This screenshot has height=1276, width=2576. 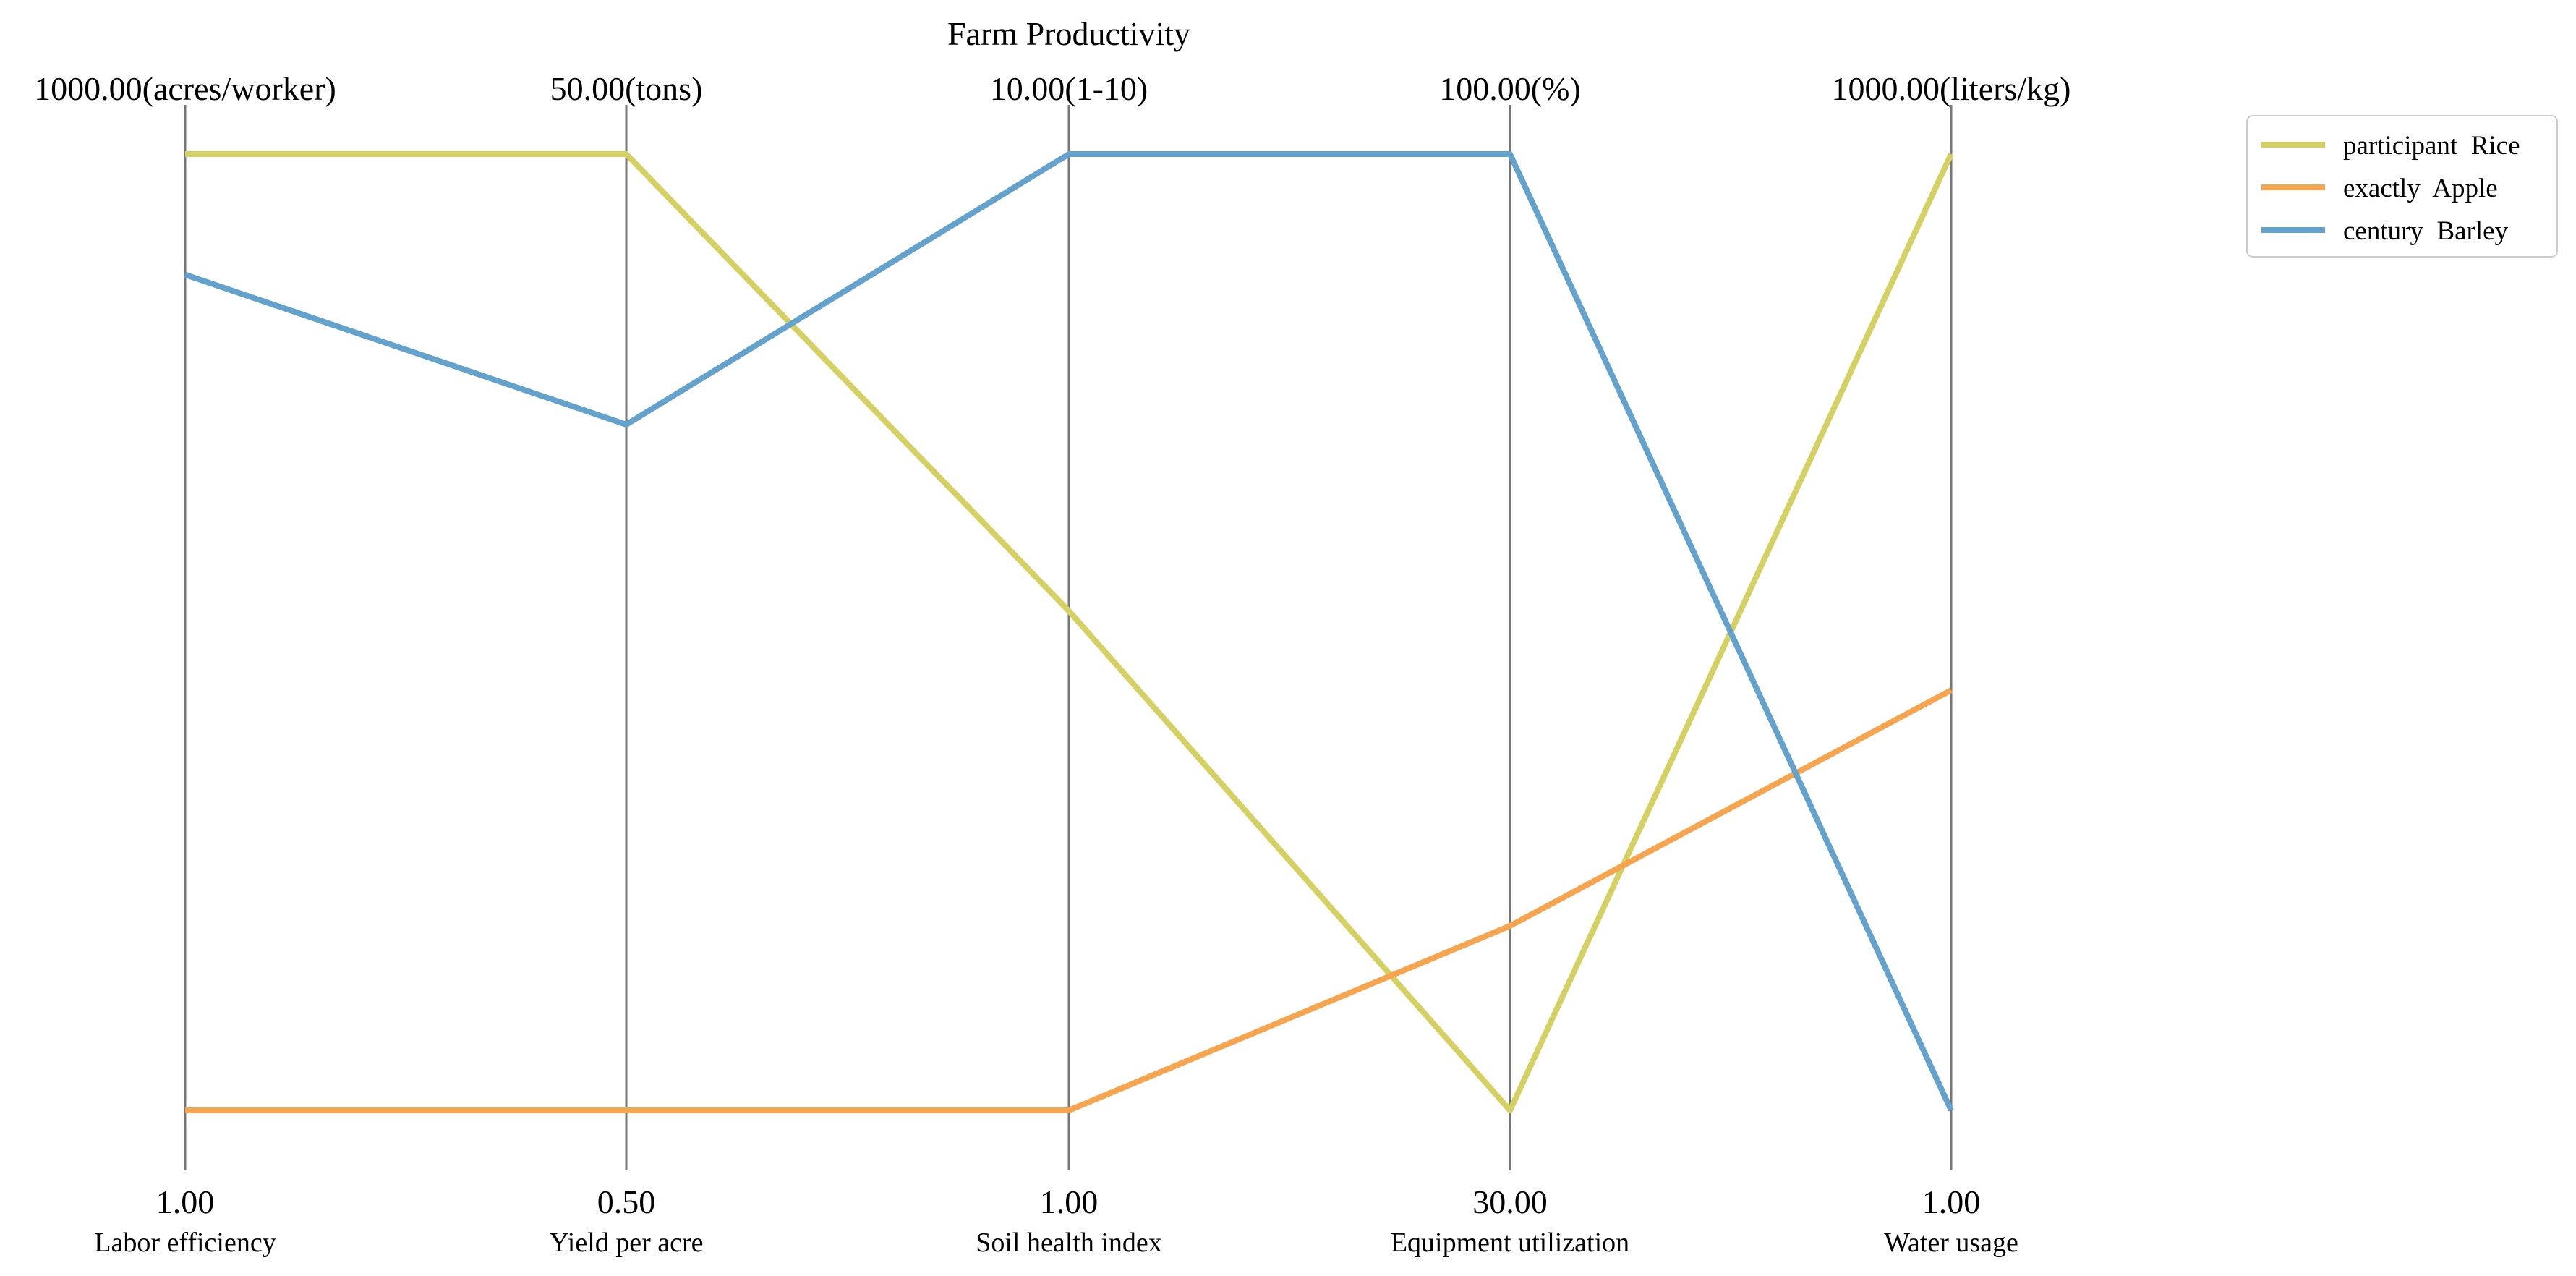 What do you see at coordinates (185, 88) in the screenshot?
I see `axis-max-label-labor-efficiency: 1000.00(acres/worker)` at bounding box center [185, 88].